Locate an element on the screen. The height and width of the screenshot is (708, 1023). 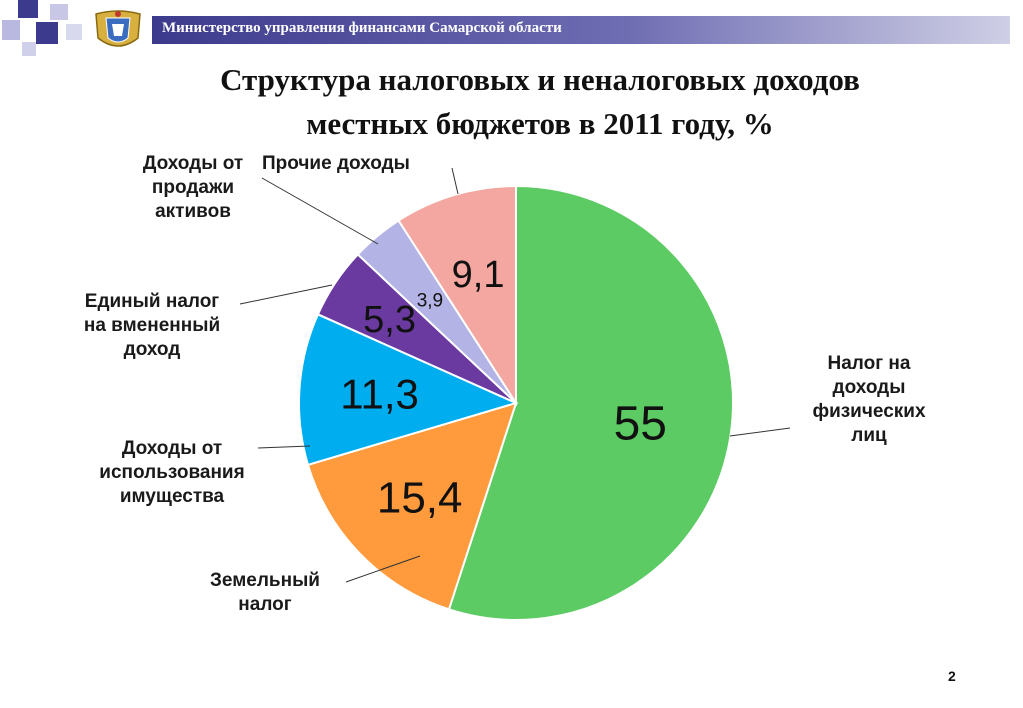
coat-of-arms-emblem is located at coordinates (118, 28).